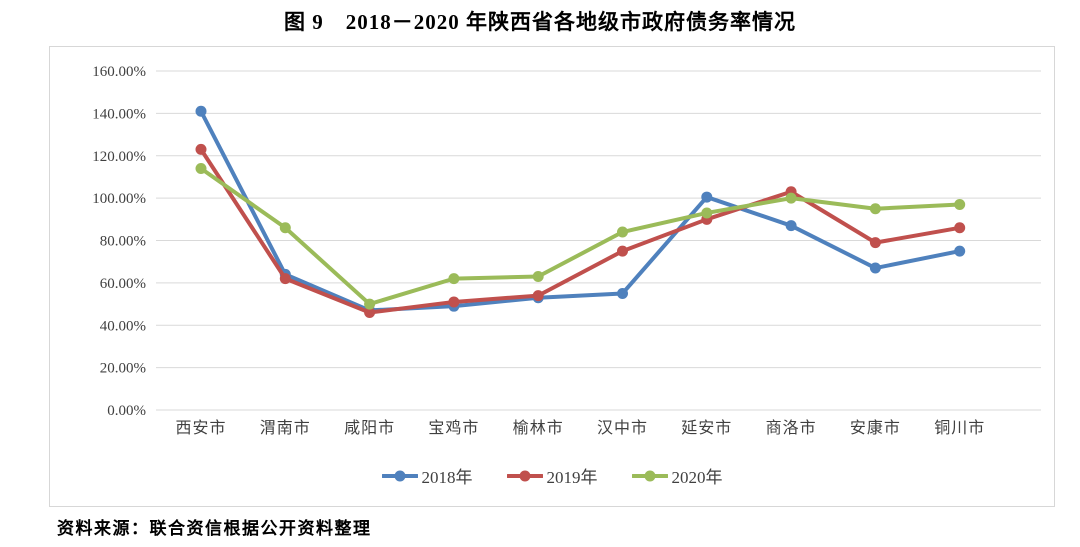 The image size is (1080, 547). What do you see at coordinates (572, 477) in the screenshot?
I see `legend-label: 2019年` at bounding box center [572, 477].